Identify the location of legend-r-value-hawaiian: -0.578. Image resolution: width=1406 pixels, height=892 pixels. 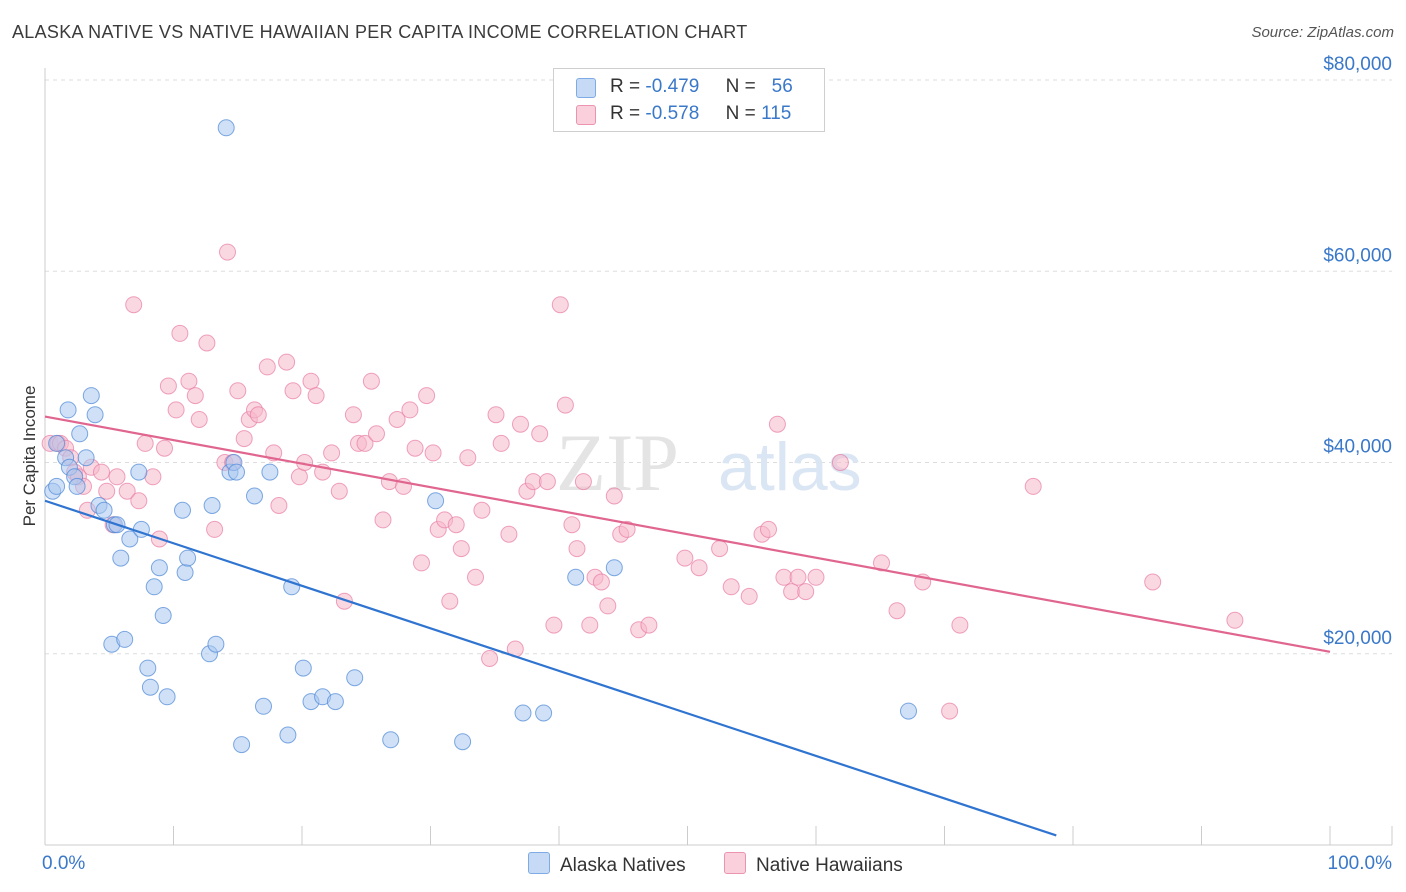
(672, 113).